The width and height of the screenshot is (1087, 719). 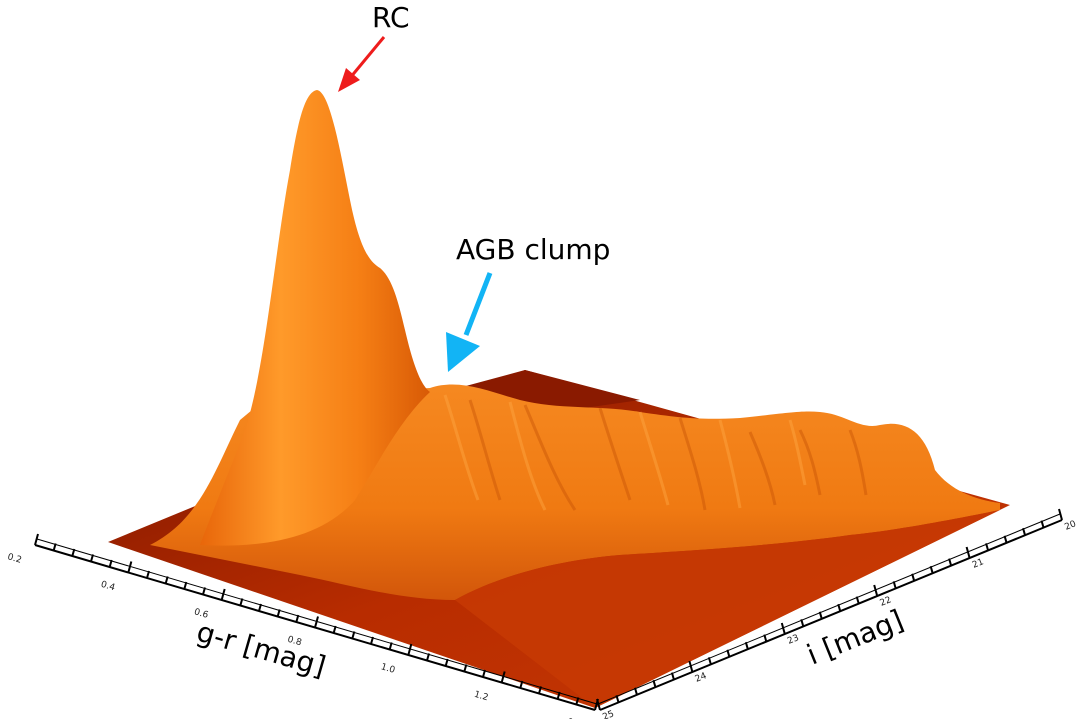 I want to click on x-tick-label: 1.4, so click(x=574, y=718).